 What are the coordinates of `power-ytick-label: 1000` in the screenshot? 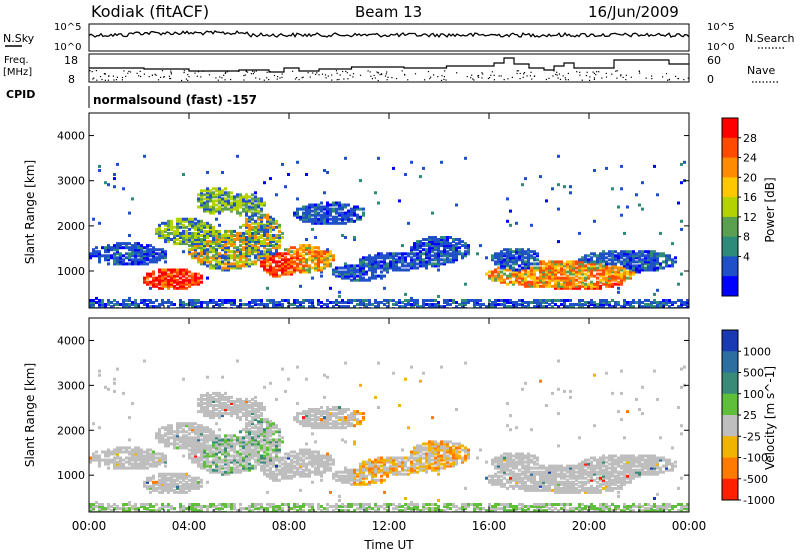 It's located at (71, 271).